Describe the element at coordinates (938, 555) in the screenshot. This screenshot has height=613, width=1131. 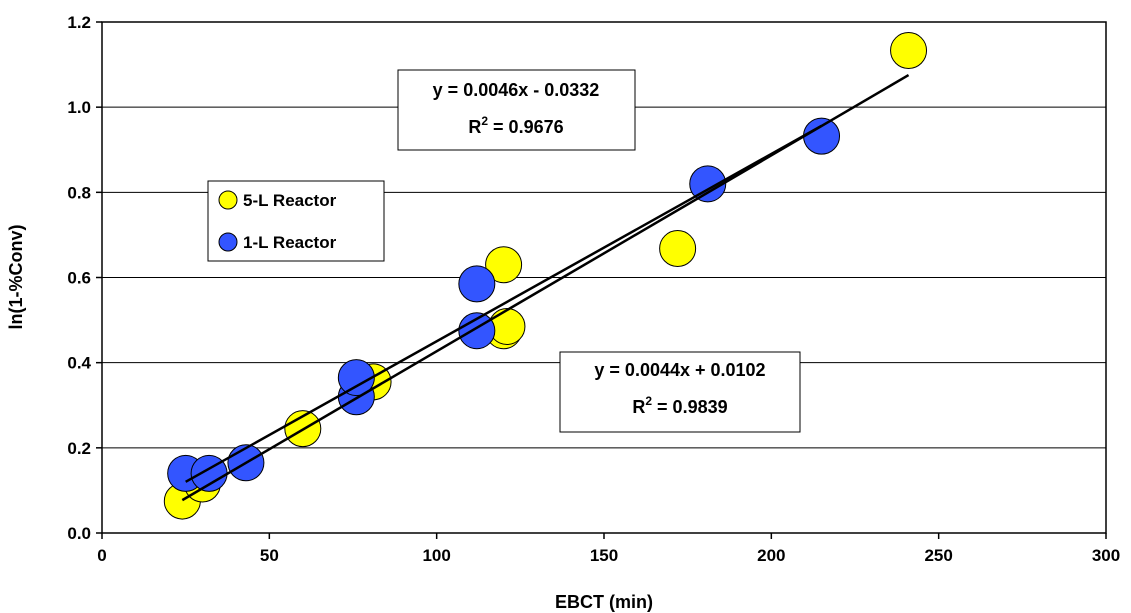
I see `x-tick-label: 250` at that location.